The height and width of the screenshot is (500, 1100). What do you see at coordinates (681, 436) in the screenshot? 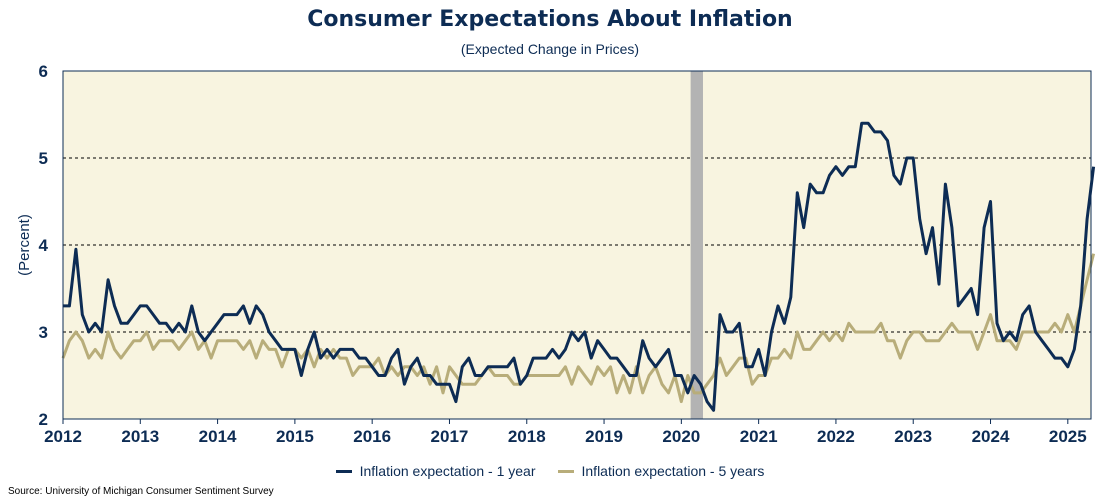
I see `x-tick-label: 2020` at bounding box center [681, 436].